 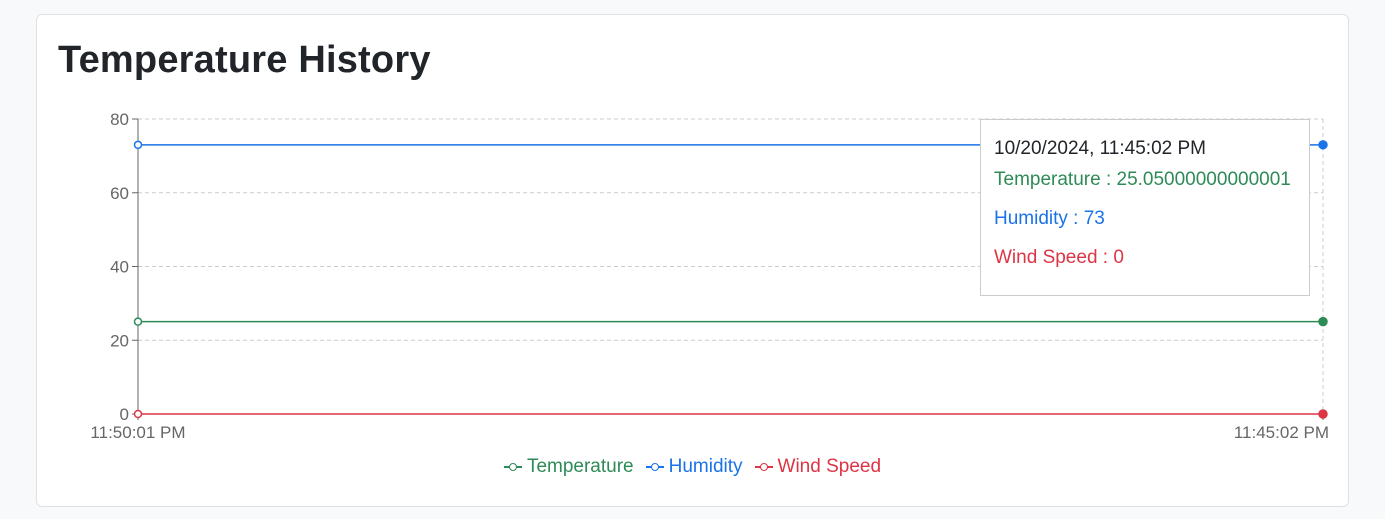 What do you see at coordinates (763, 467) in the screenshot?
I see `legend-swatch-wind-speed` at bounding box center [763, 467].